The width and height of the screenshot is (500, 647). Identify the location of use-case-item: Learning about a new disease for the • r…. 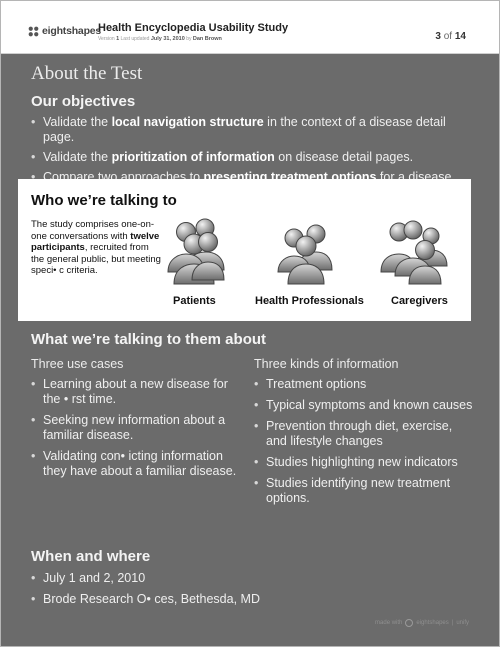
(138, 392).